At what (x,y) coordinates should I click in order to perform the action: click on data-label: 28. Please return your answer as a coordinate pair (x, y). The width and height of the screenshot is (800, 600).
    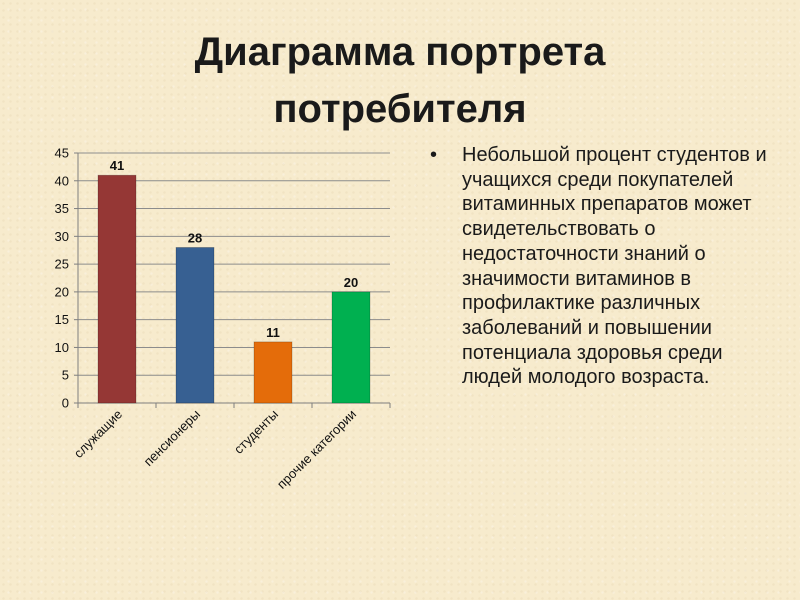
    Looking at the image, I should click on (195, 237).